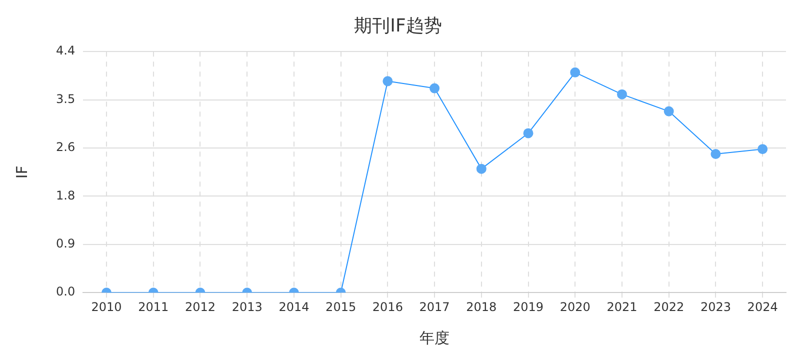  I want to click on x-tick-label: 2016, so click(387, 307).